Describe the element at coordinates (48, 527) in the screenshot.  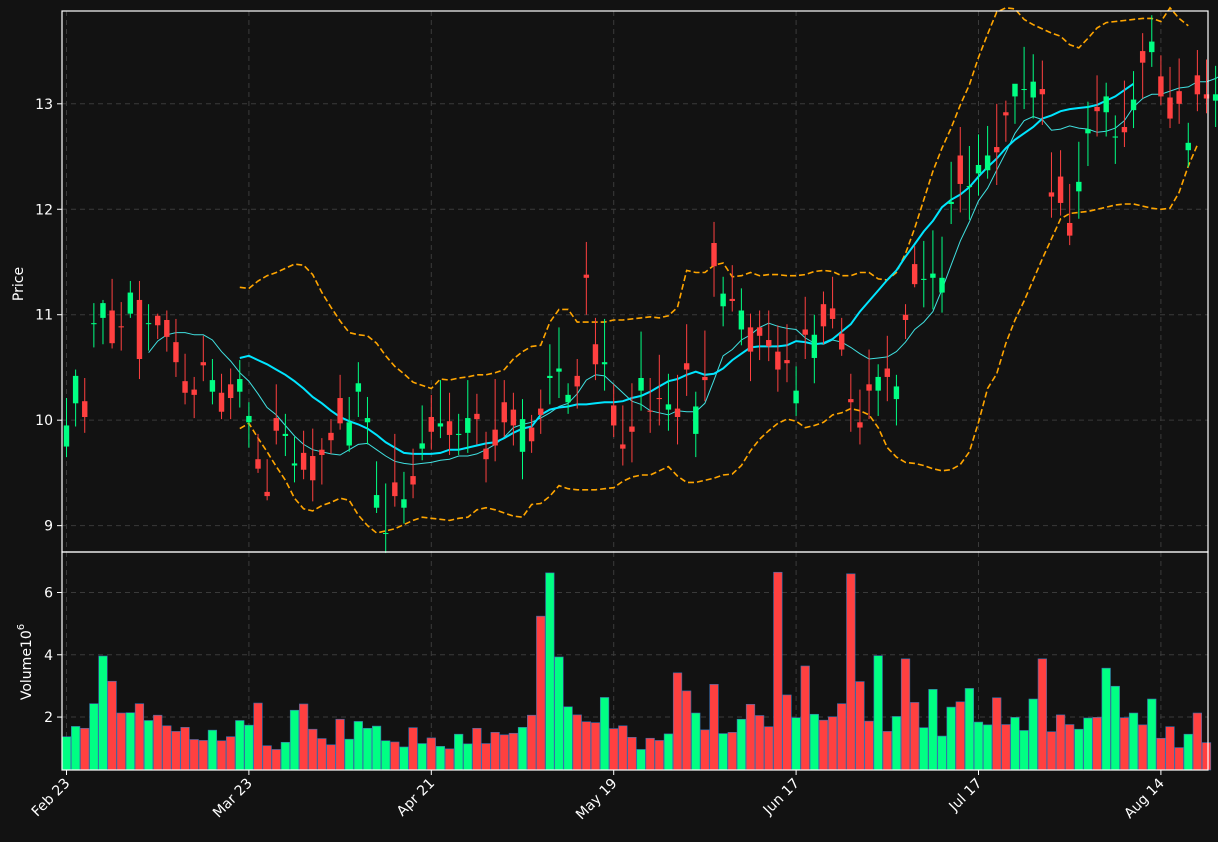
I see `price-tick-label: 9` at that location.